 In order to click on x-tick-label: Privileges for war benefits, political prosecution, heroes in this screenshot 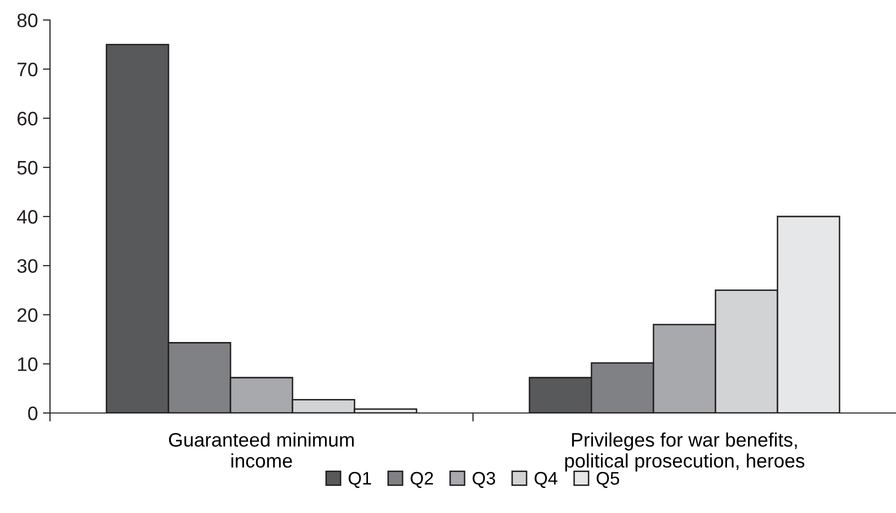, I will do `click(684, 452)`.